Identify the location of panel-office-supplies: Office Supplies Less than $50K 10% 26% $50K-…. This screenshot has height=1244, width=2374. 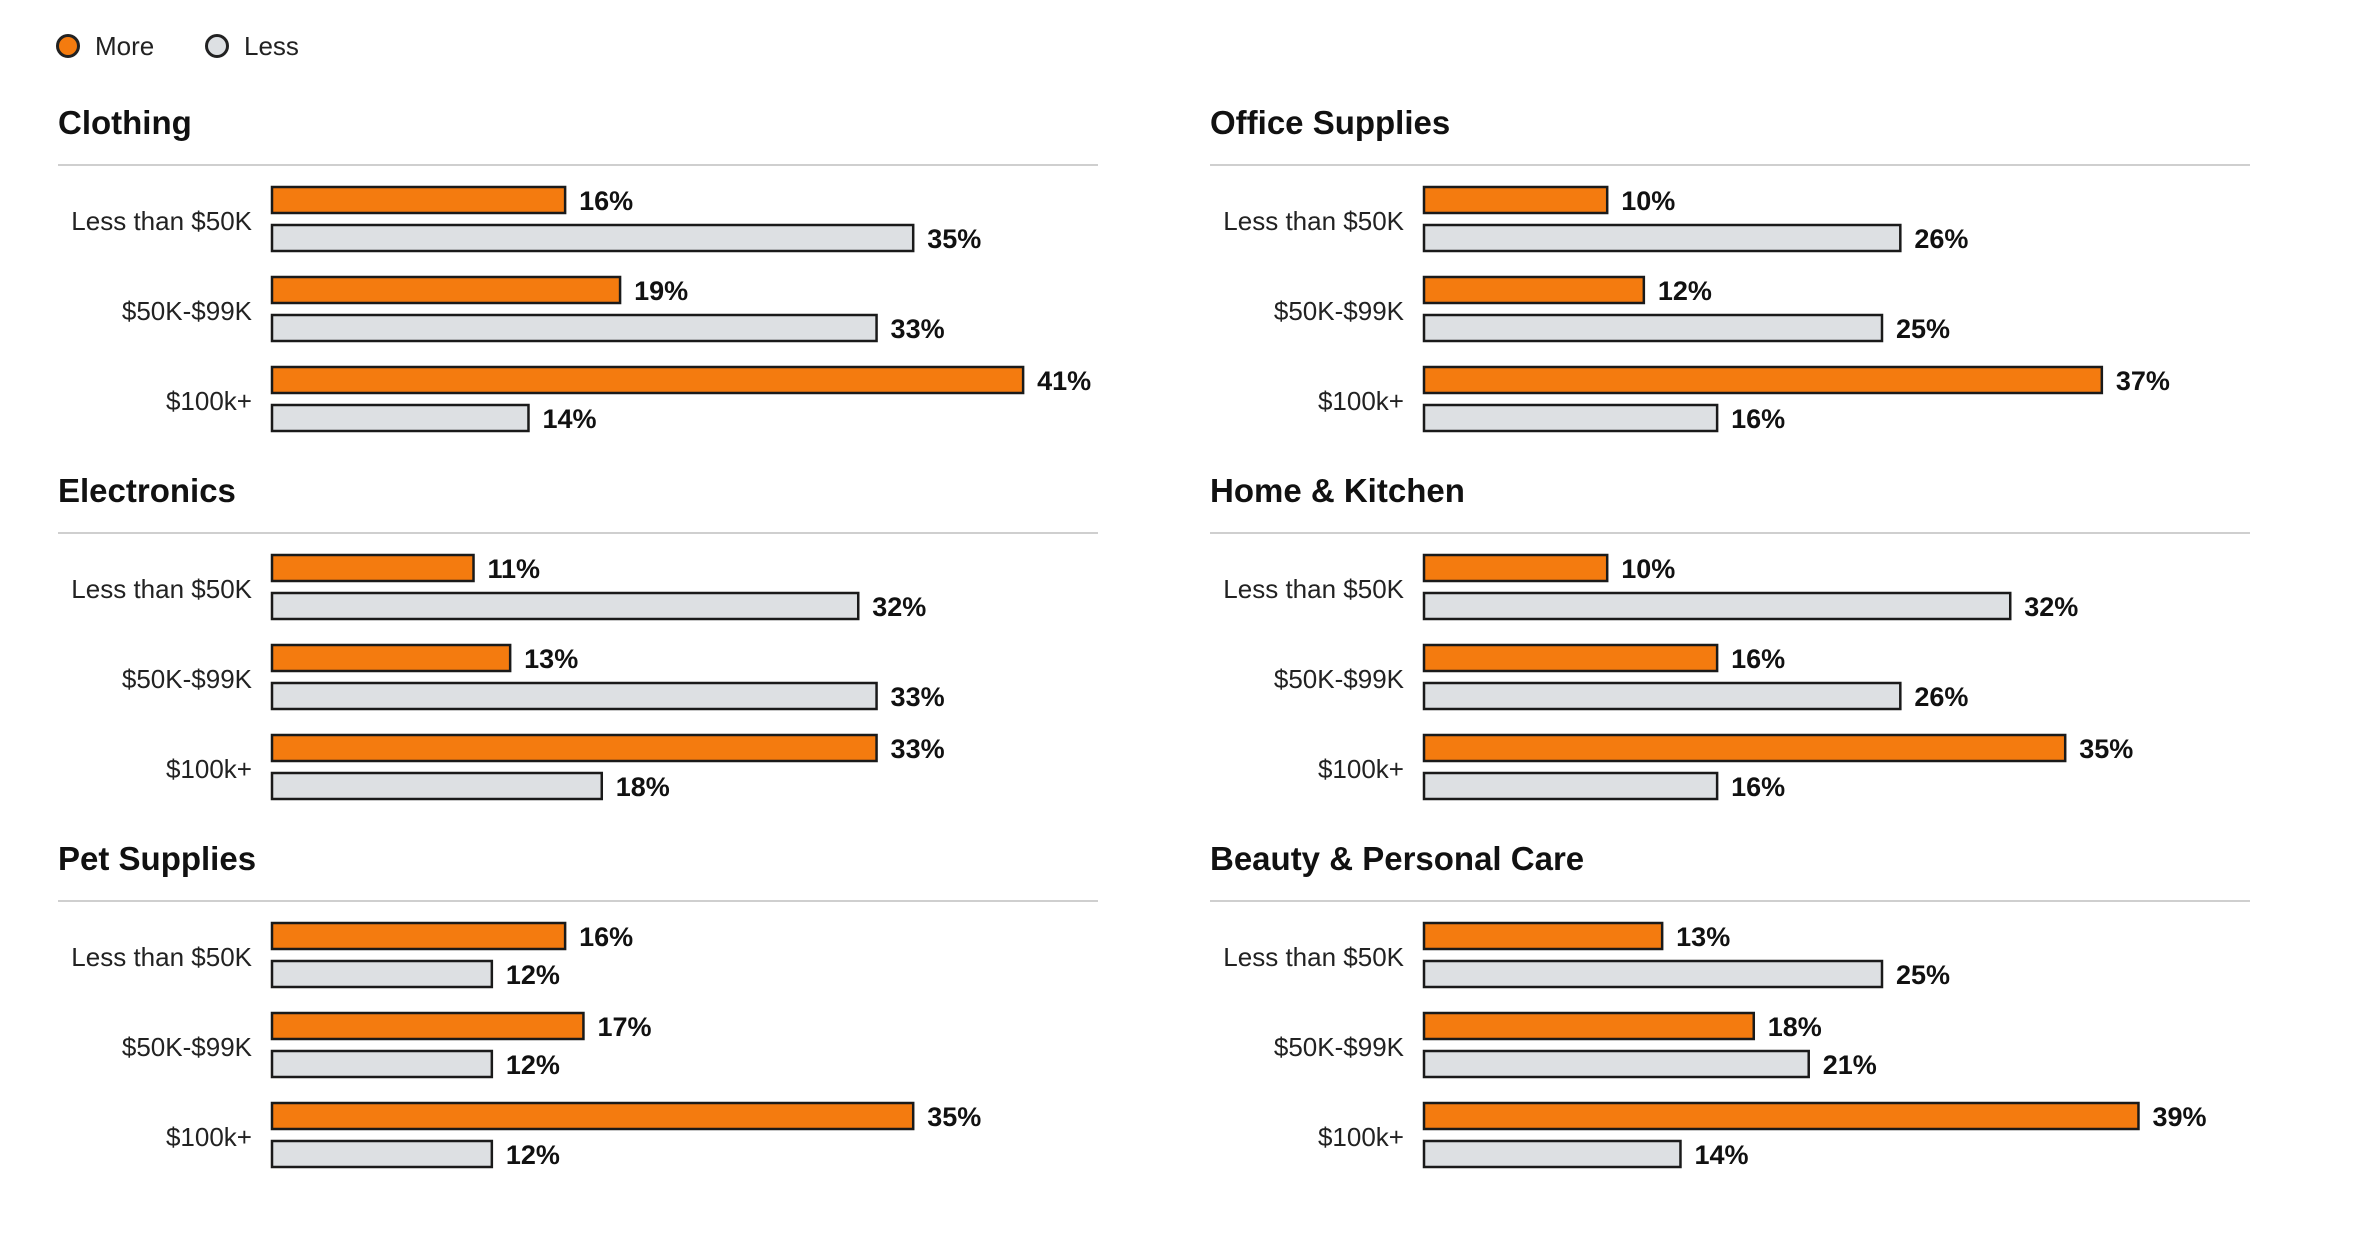
(1730, 269).